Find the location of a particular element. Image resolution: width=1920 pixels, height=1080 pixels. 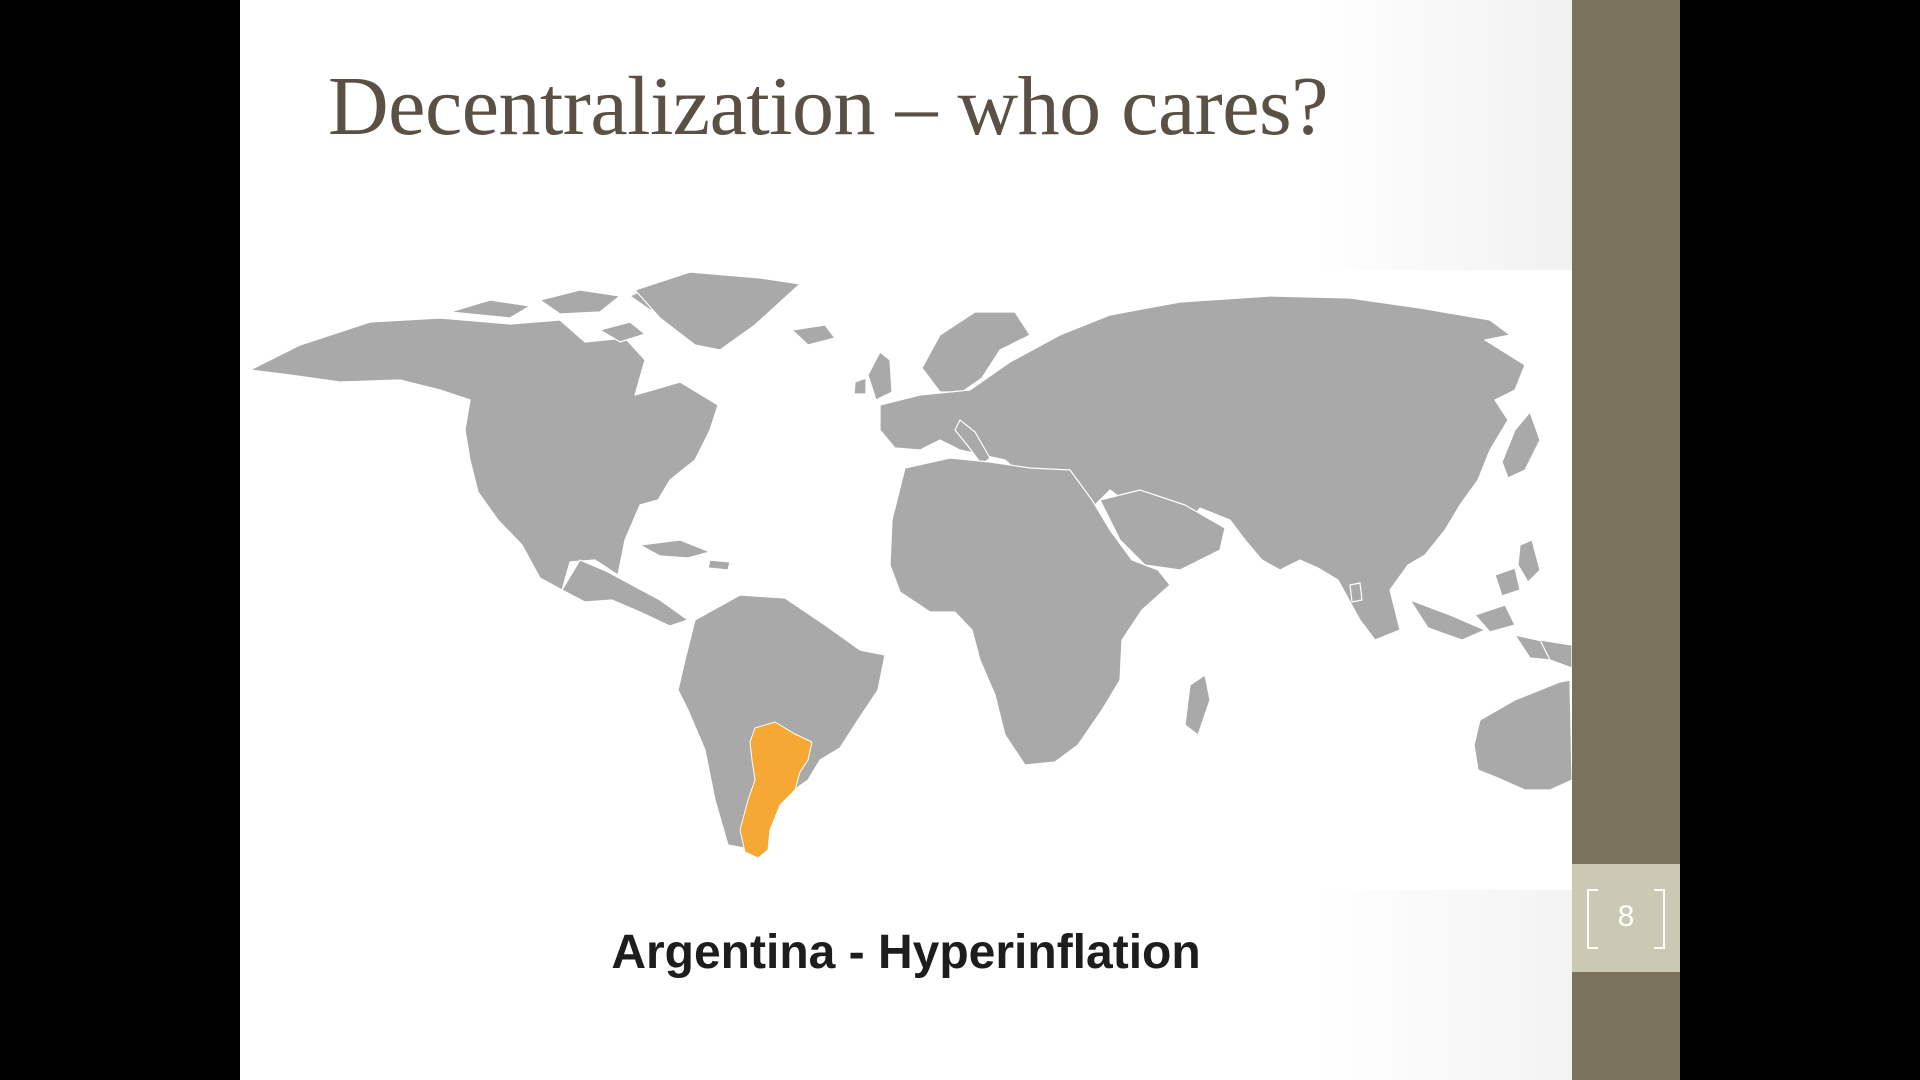

philippines is located at coordinates (1529, 561).